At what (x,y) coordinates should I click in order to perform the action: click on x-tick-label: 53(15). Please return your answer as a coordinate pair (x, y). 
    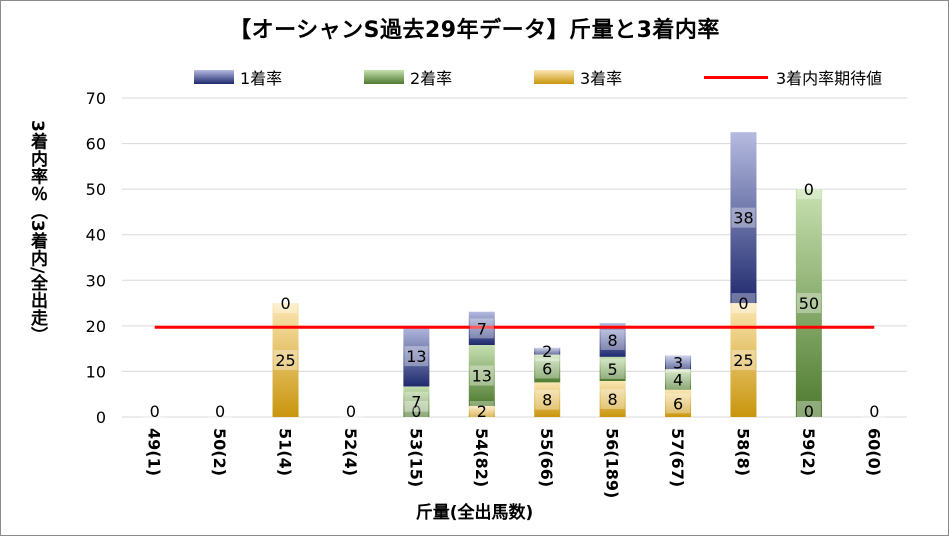
    Looking at the image, I should click on (415, 457).